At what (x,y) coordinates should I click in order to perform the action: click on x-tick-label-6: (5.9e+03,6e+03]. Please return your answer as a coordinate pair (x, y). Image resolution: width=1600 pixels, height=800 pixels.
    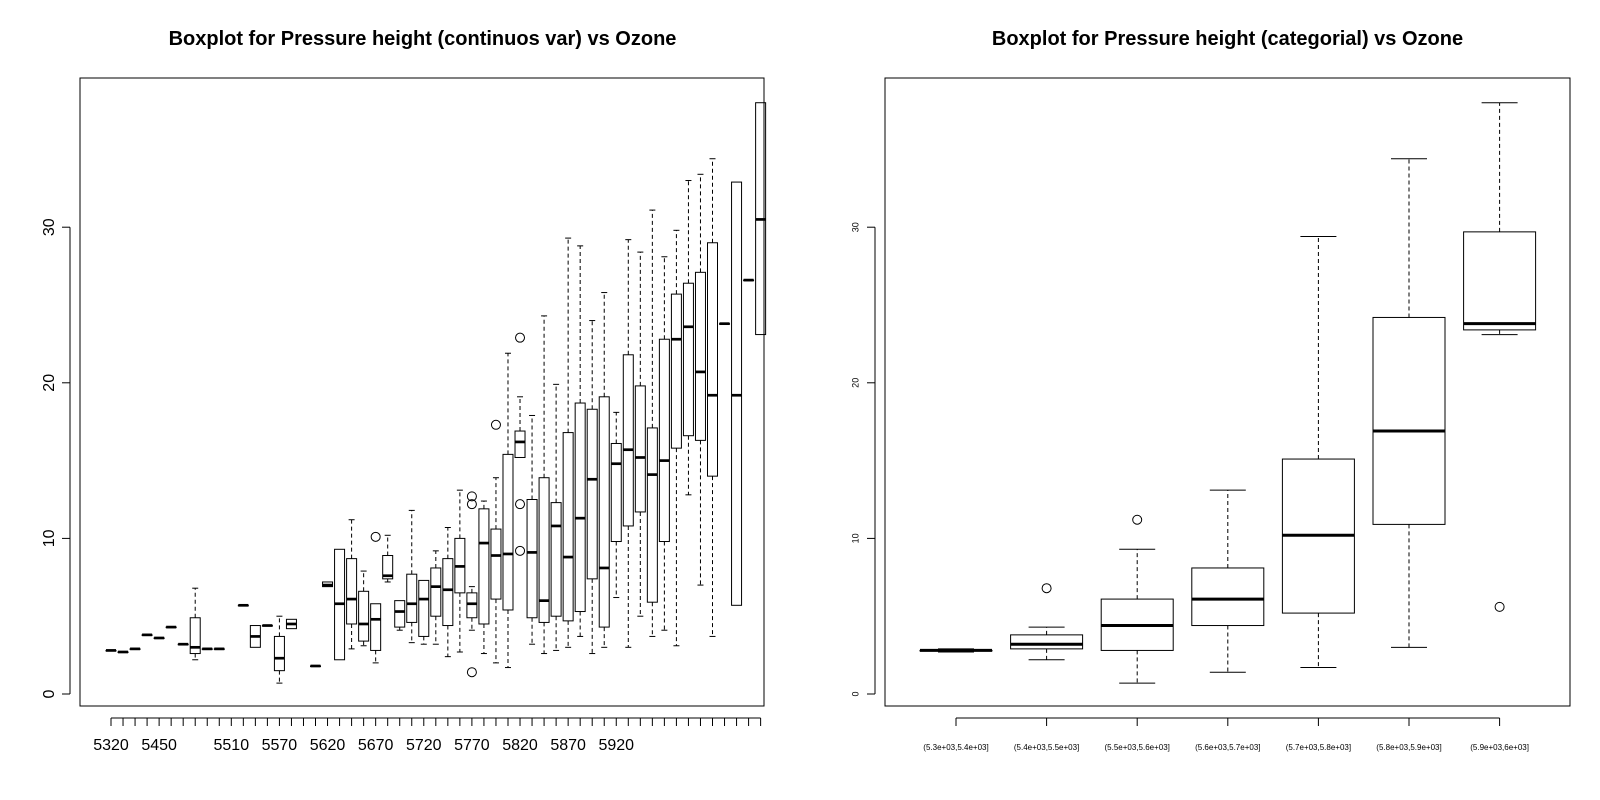
    Looking at the image, I should click on (1499, 747).